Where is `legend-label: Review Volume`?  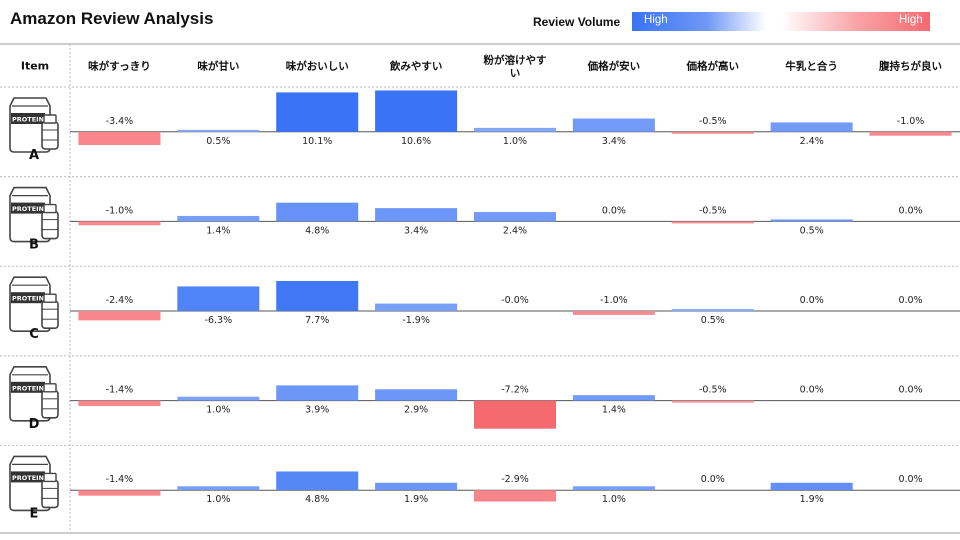 legend-label: Review Volume is located at coordinates (577, 22).